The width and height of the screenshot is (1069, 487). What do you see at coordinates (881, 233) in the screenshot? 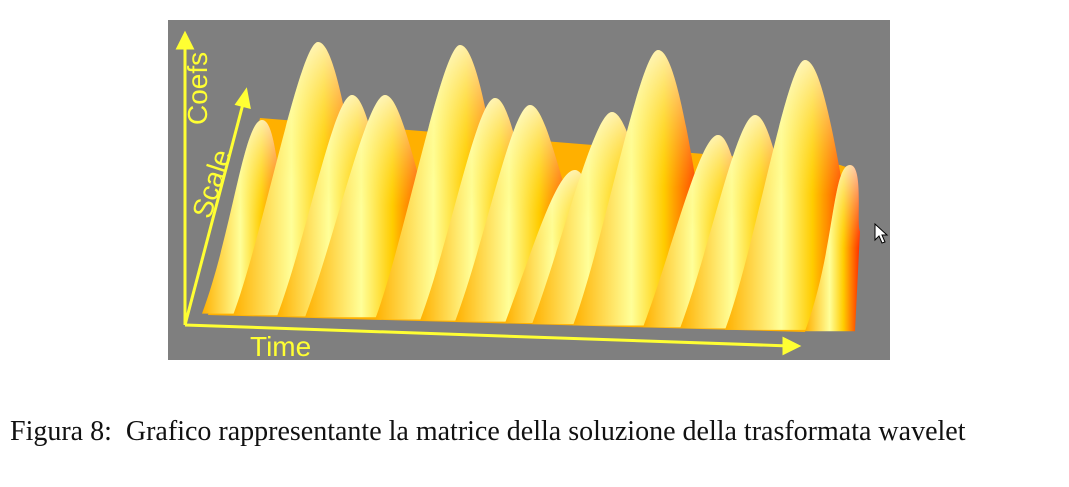
I see `mouse-cursor` at bounding box center [881, 233].